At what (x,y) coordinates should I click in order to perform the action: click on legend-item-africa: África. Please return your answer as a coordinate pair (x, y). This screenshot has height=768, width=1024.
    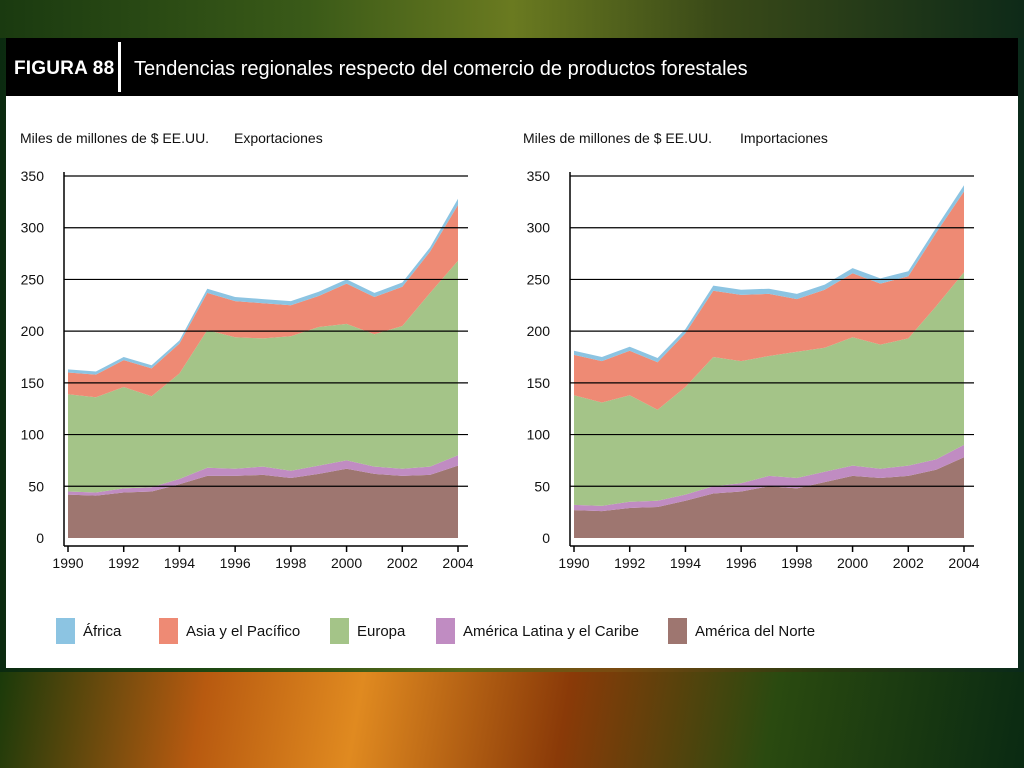
    Looking at the image, I should click on (88, 631).